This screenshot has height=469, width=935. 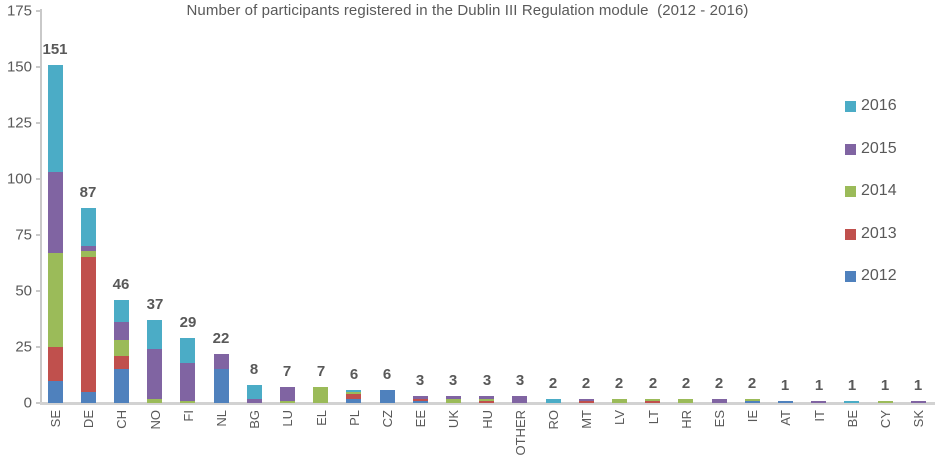 What do you see at coordinates (918, 402) in the screenshot?
I see `bar-segment-SK-2015` at bounding box center [918, 402].